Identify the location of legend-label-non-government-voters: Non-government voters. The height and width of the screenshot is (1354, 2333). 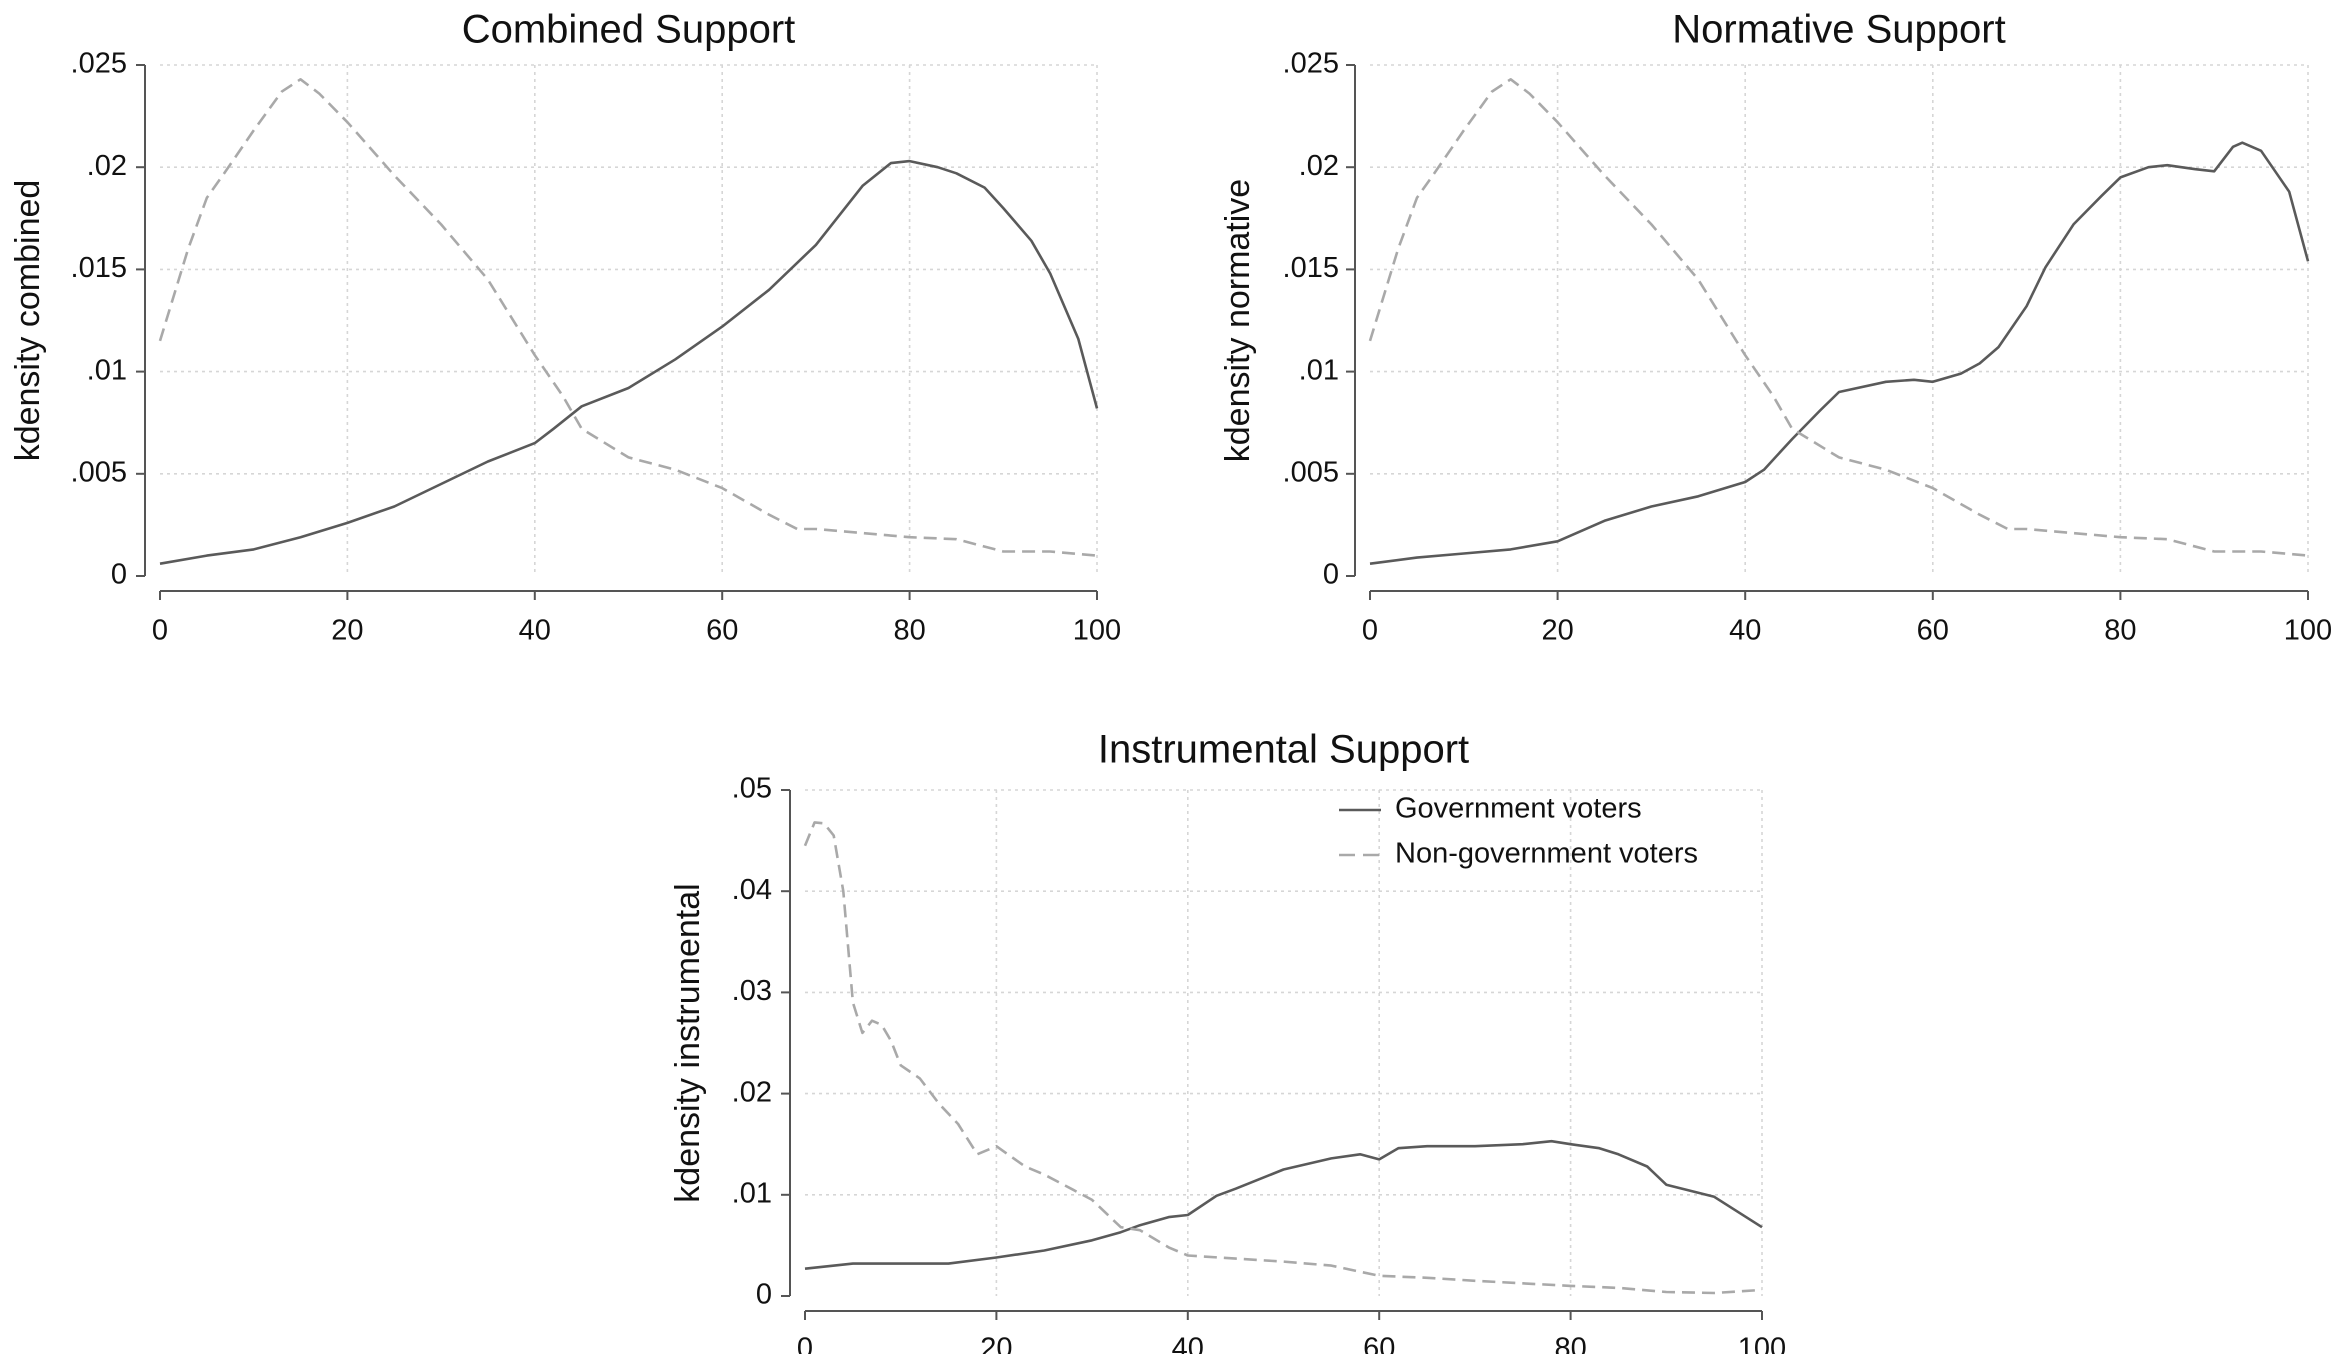
(1546, 854).